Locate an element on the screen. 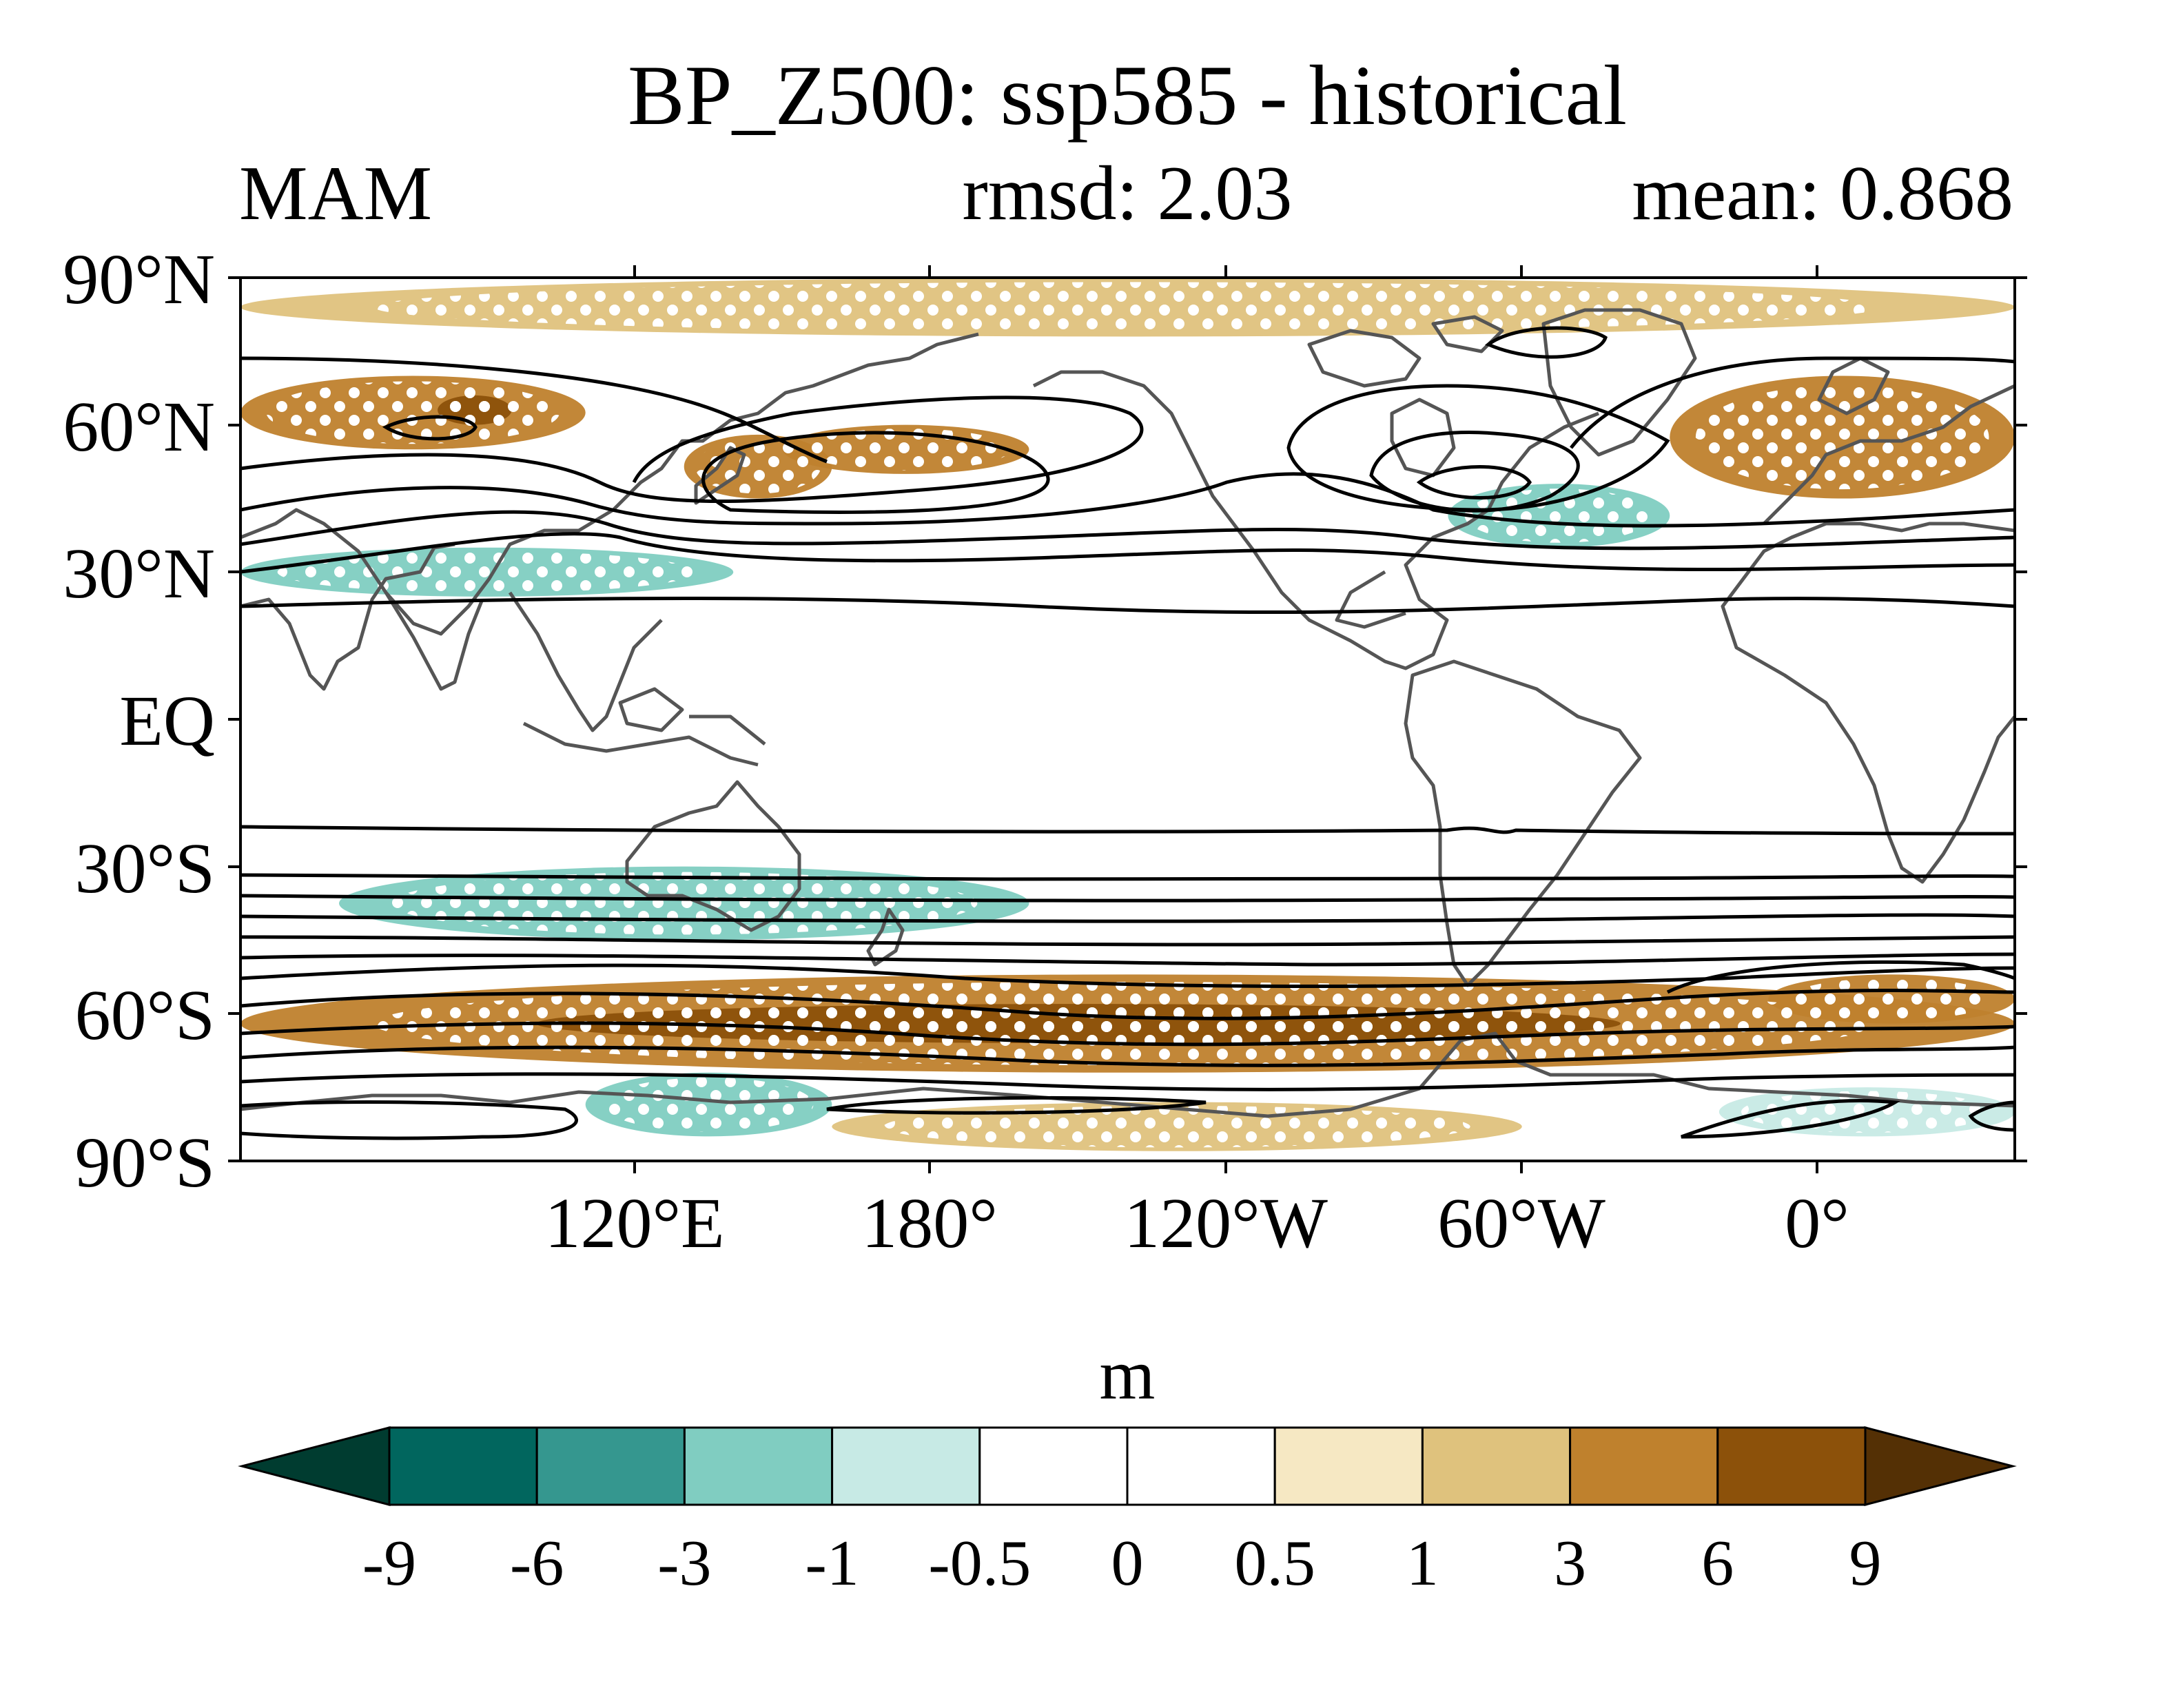  lon-label-180: 180° is located at coordinates (929, 1223).